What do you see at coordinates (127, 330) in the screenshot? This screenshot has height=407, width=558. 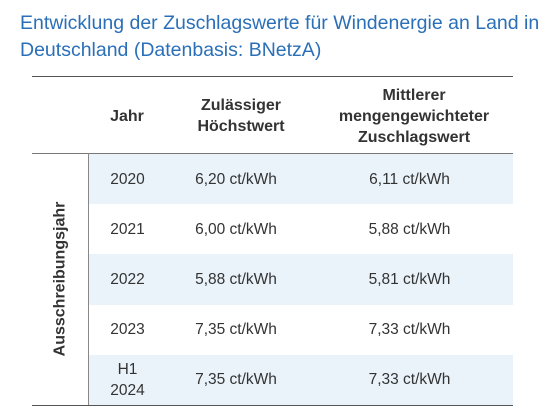 I see `cell-jahr: 2023` at bounding box center [127, 330].